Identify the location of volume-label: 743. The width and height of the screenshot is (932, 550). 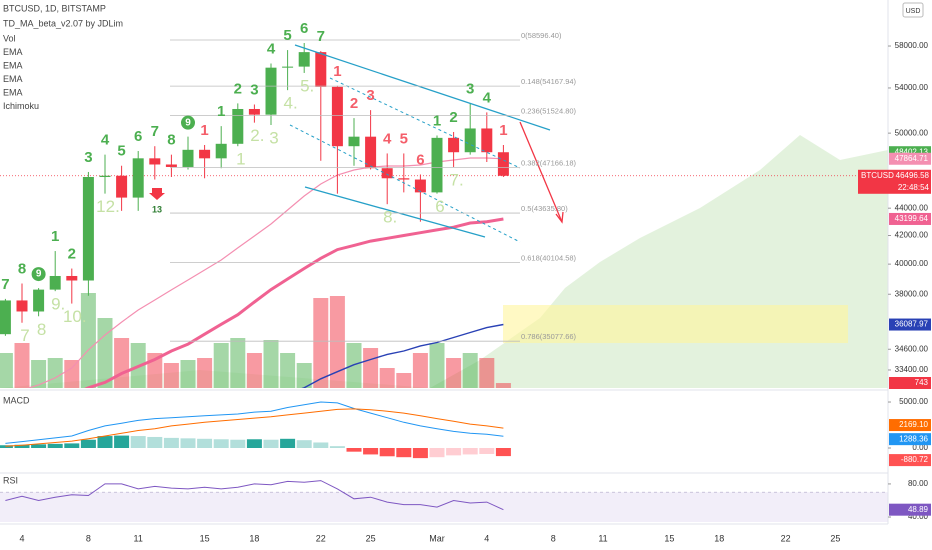
(922, 382).